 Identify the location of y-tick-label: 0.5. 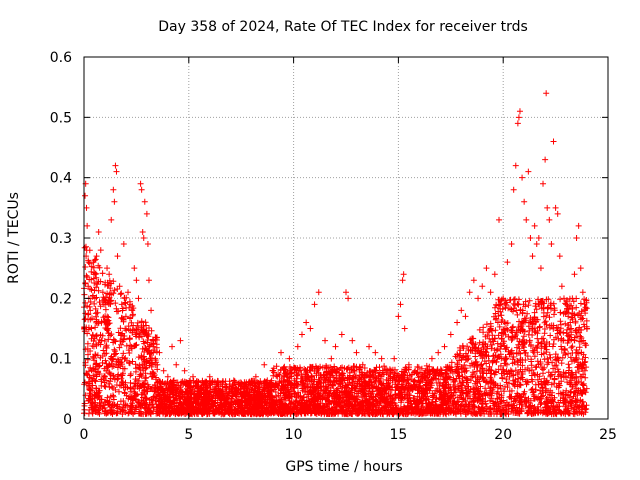
(61, 118).